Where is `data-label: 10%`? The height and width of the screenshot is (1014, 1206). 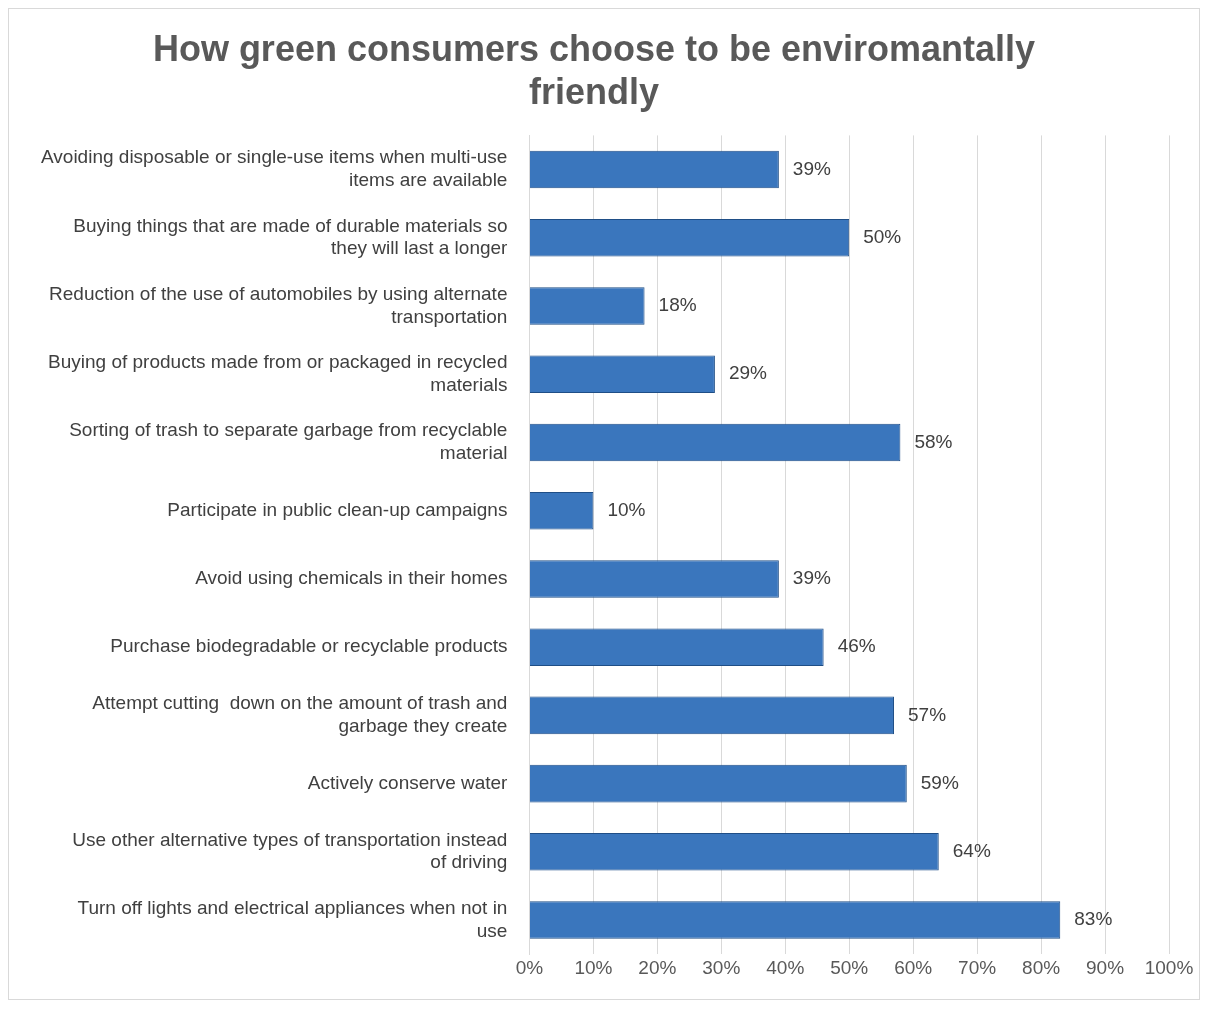 data-label: 10% is located at coordinates (626, 509).